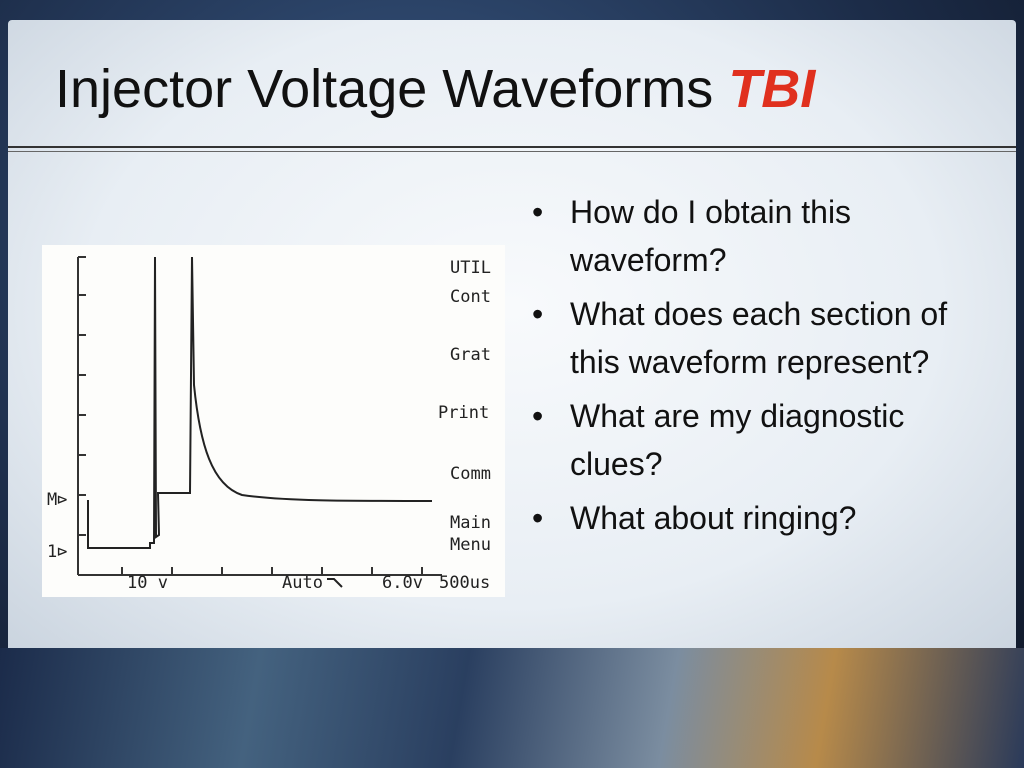  Describe the element at coordinates (470, 297) in the screenshot. I see `scope-menu-label: Cont` at that location.